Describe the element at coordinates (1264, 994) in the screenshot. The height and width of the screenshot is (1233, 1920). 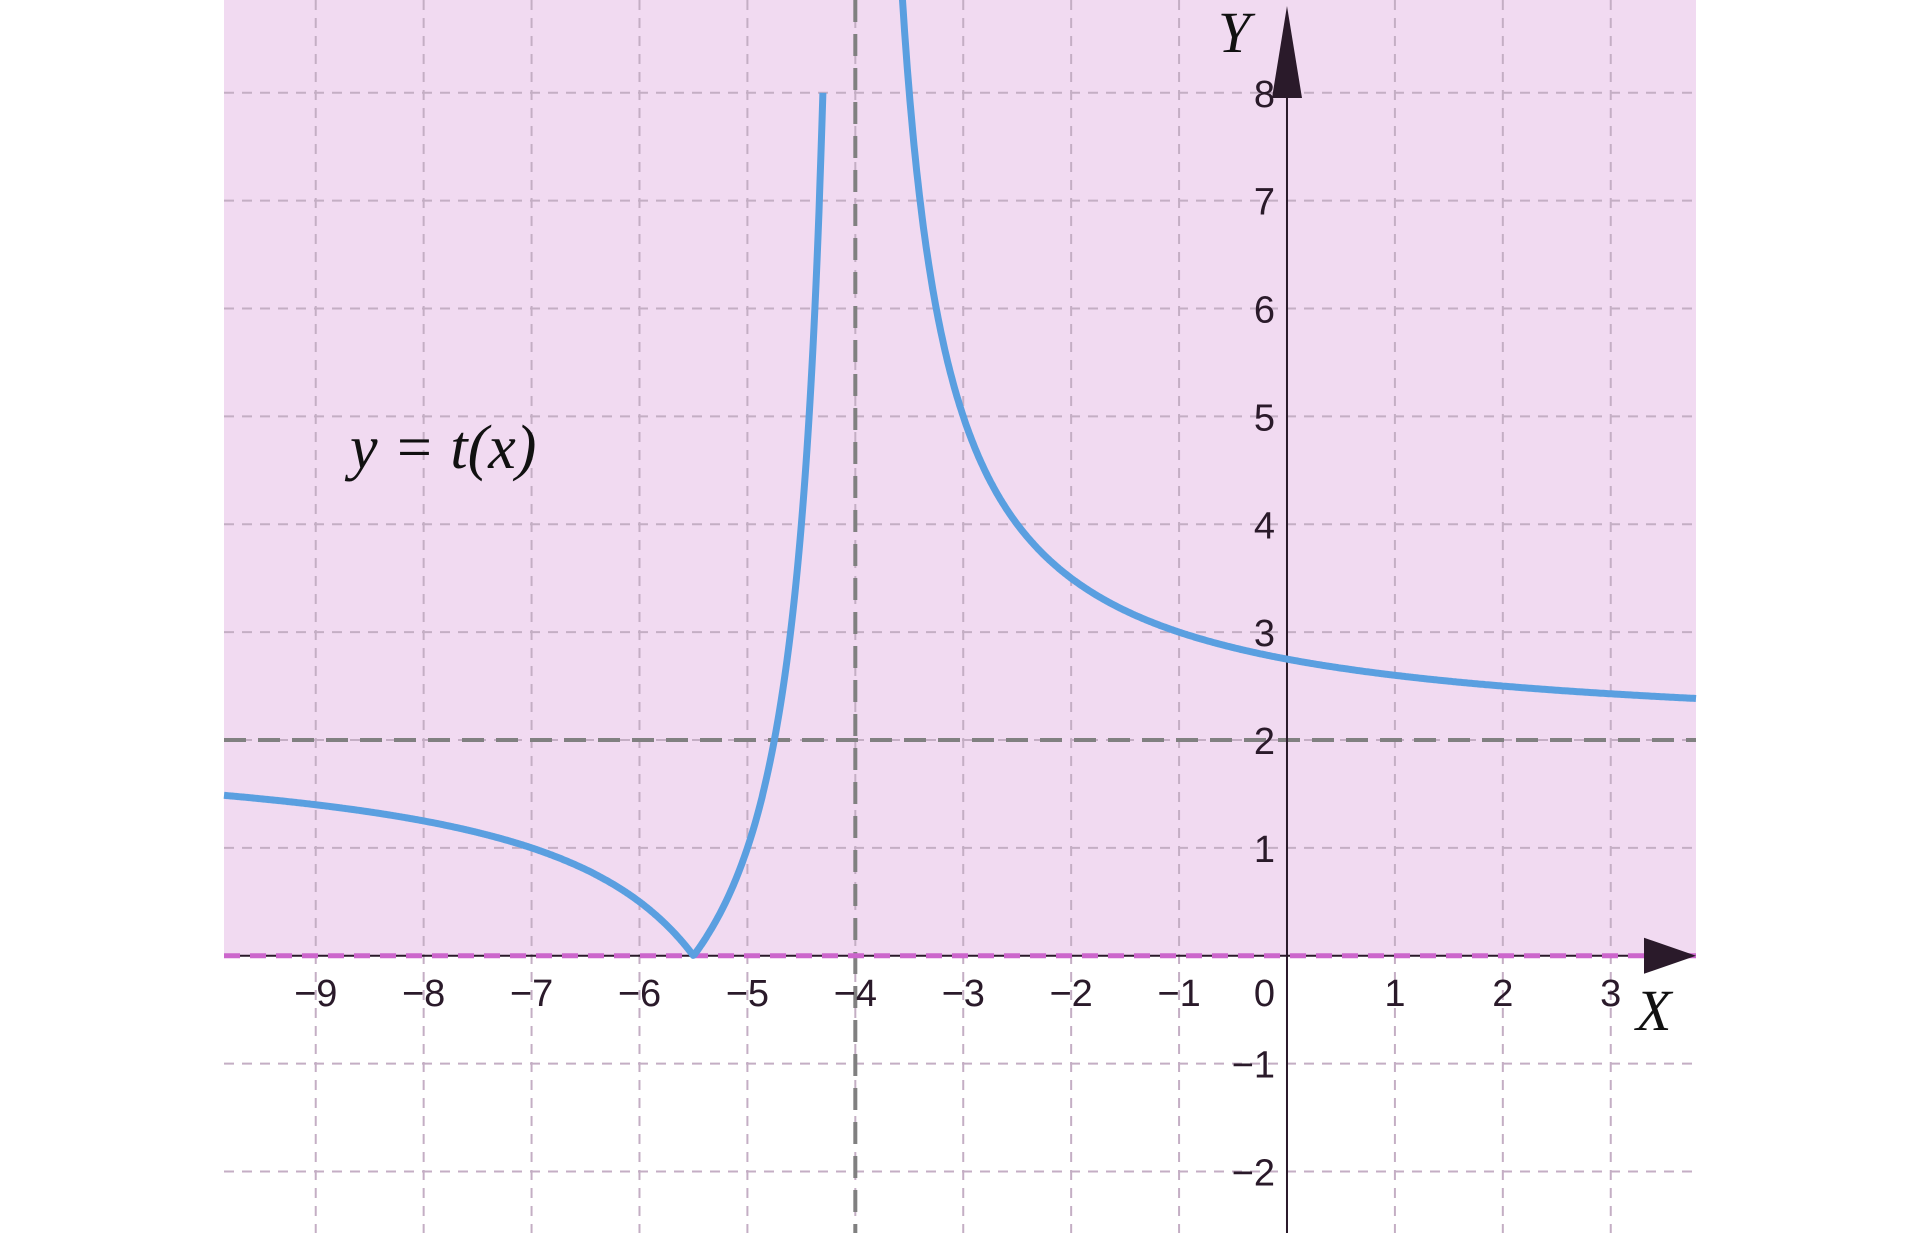
I see `origin-label: 0` at that location.